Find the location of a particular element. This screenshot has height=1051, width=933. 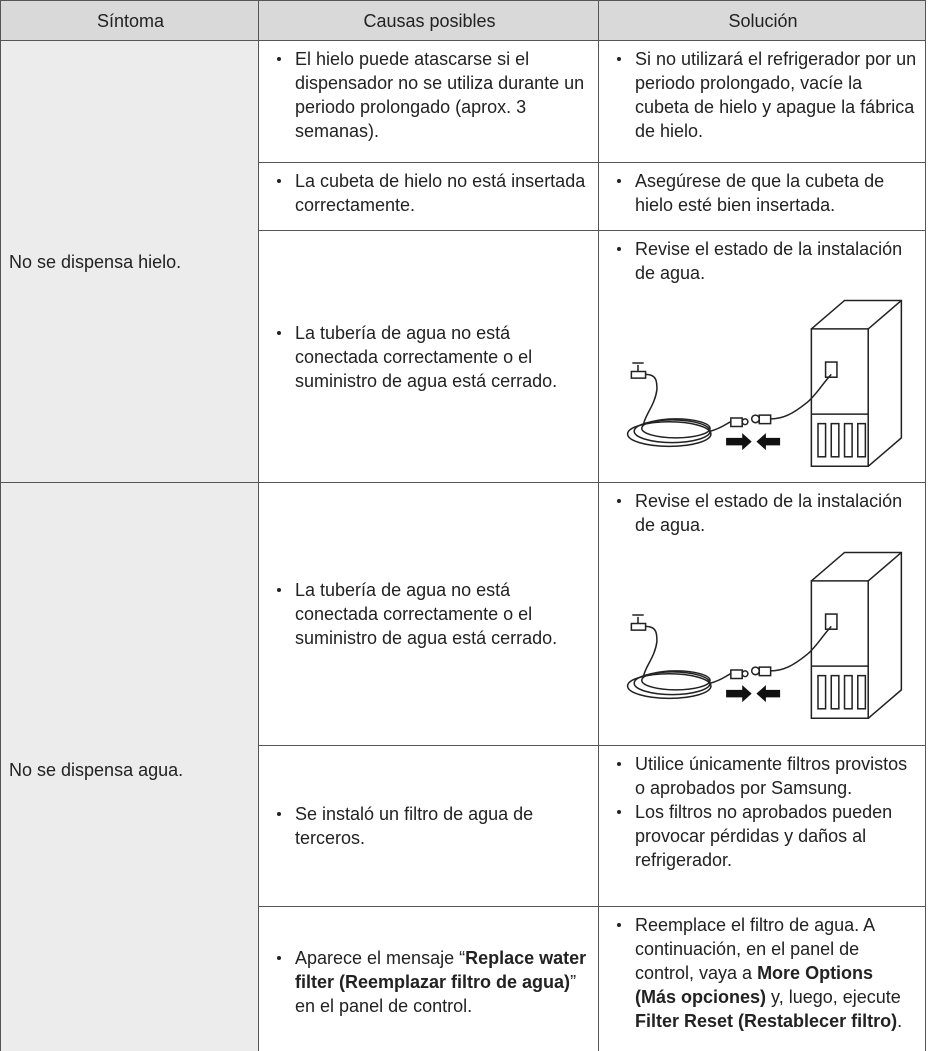

header-cell: Causas posibles is located at coordinates (428, 20).